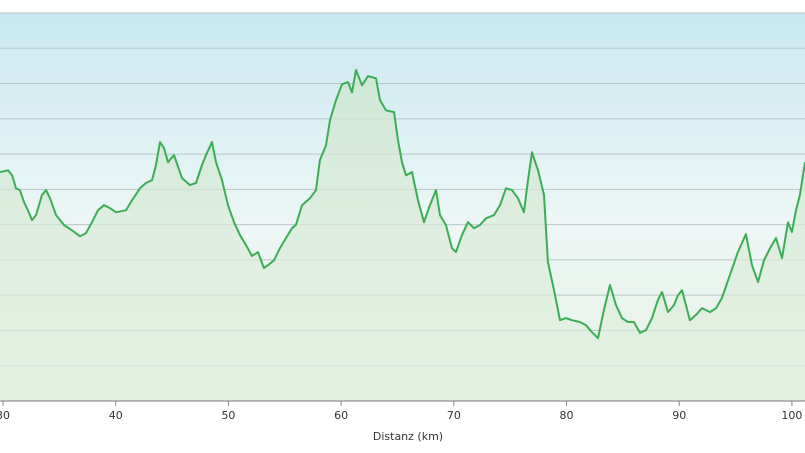  Describe the element at coordinates (791, 415) in the screenshot. I see `x-tick-label: 100` at that location.